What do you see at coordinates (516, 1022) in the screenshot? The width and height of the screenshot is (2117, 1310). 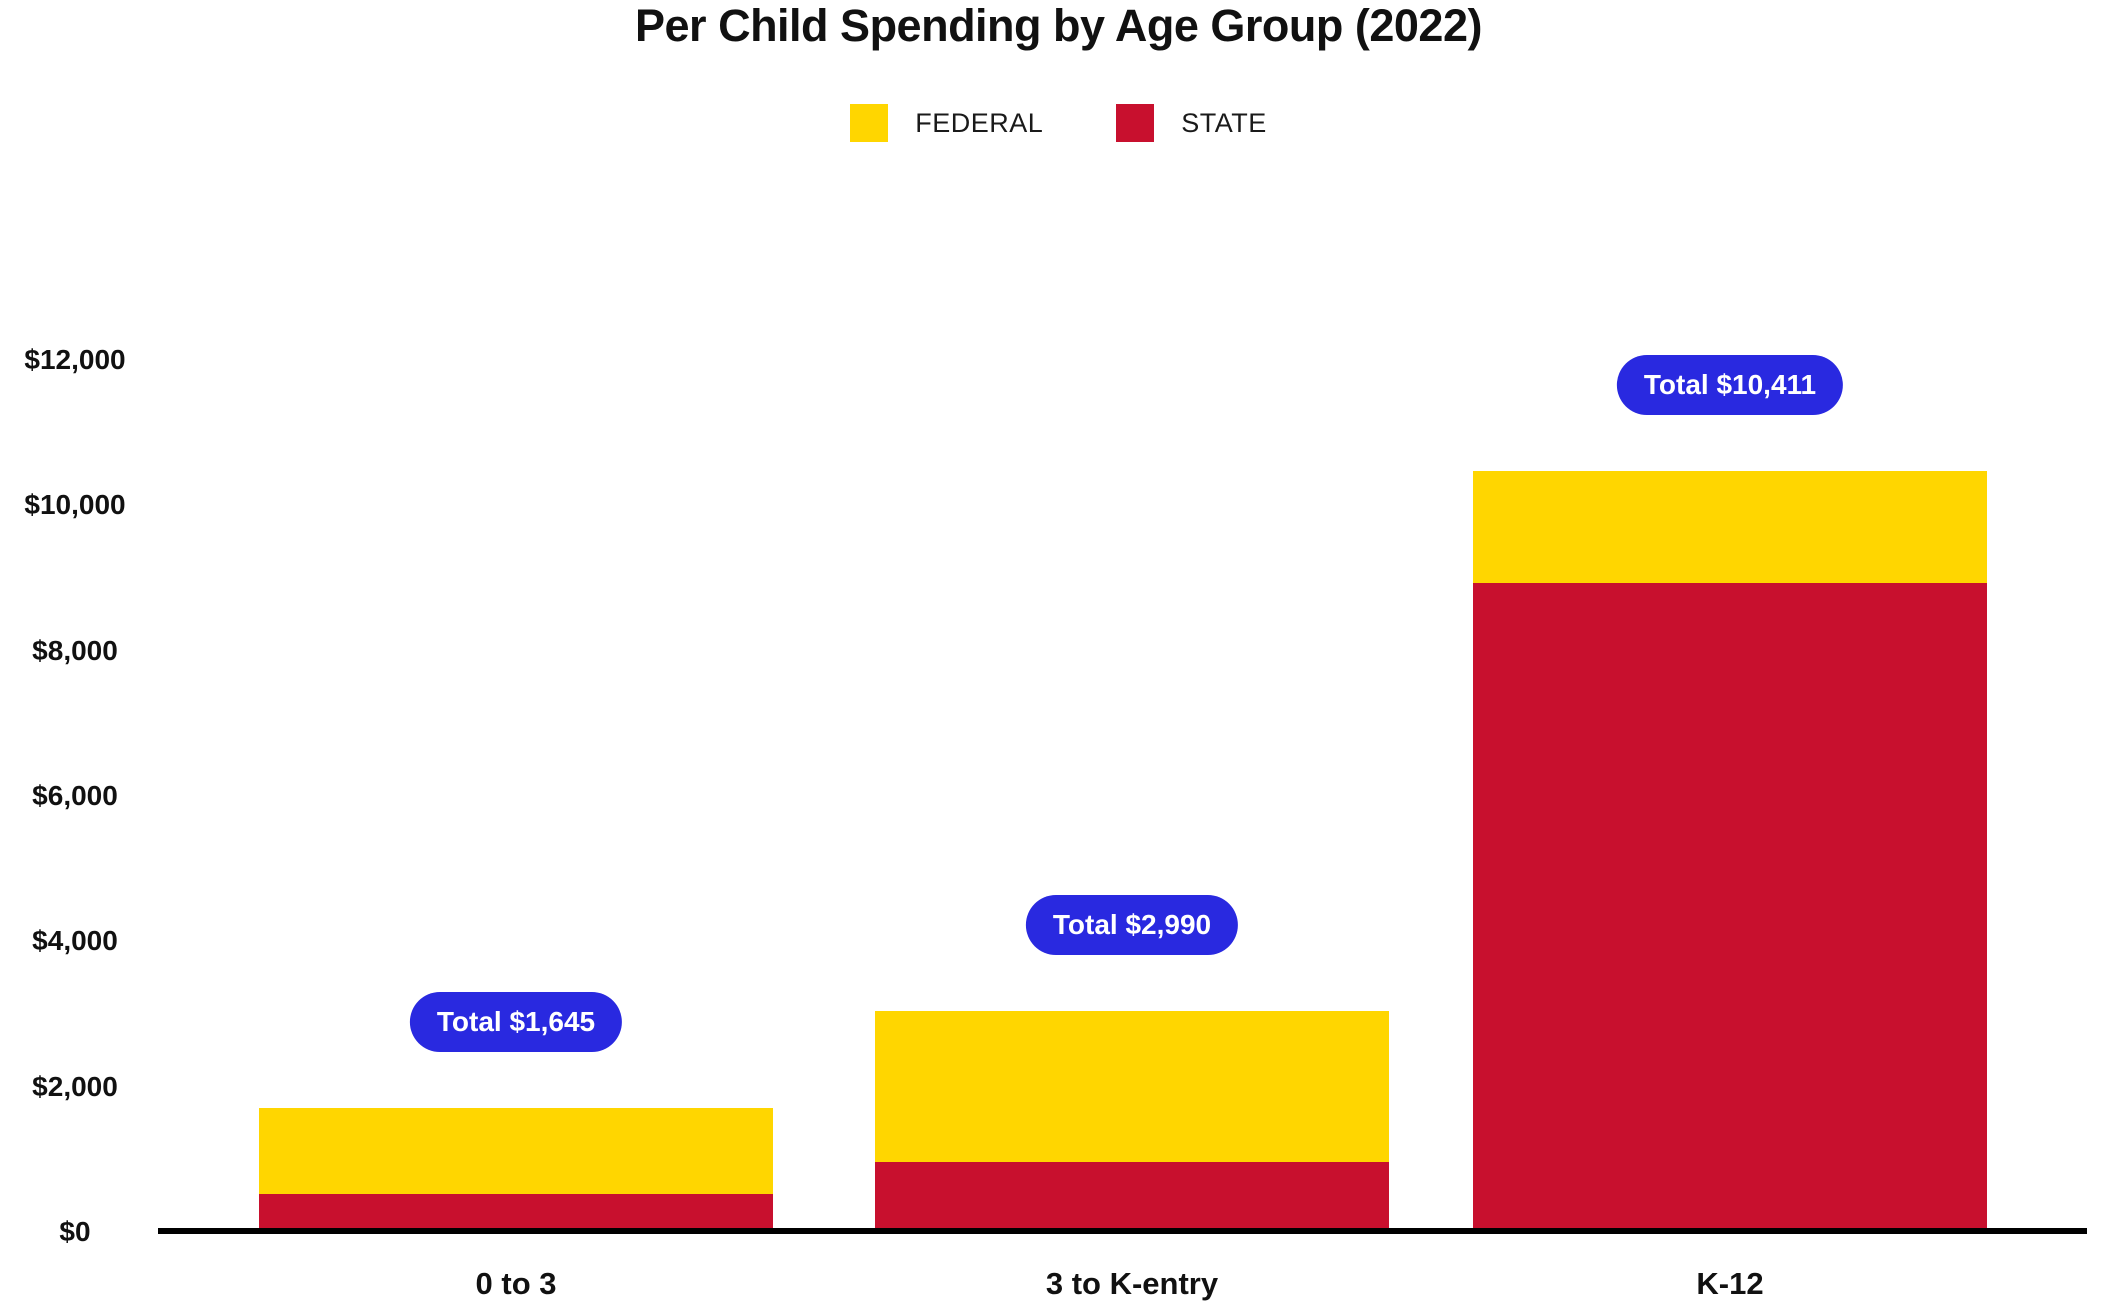 I see `total-badge-0: Total $1,645` at bounding box center [516, 1022].